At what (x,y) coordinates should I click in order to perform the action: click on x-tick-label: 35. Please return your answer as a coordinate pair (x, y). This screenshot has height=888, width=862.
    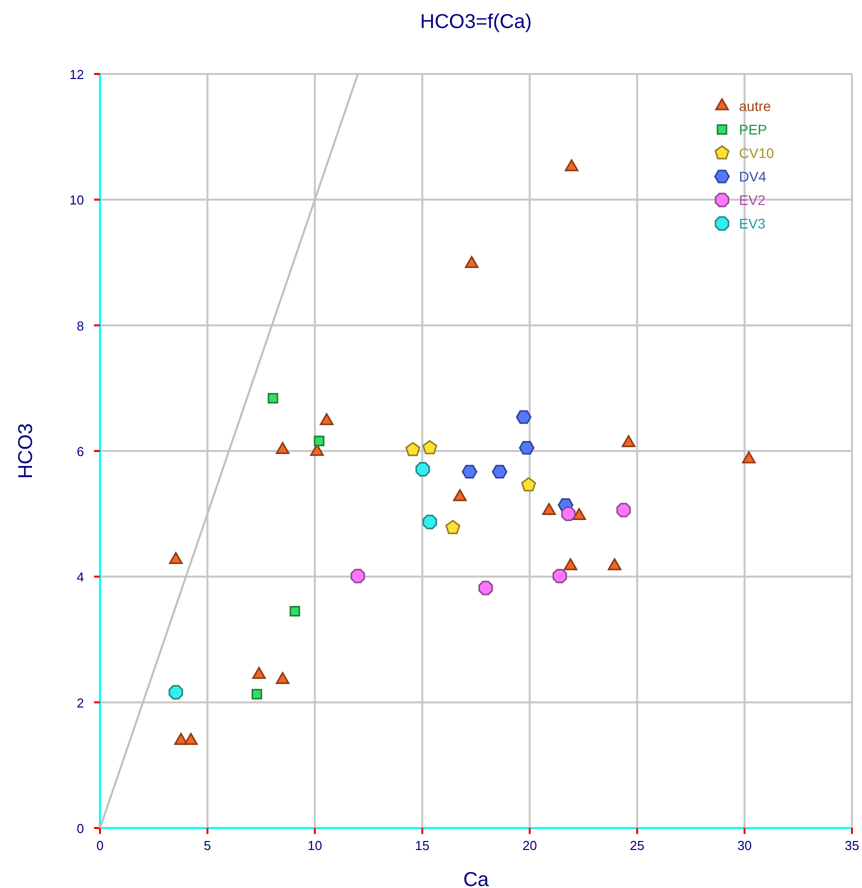
    Looking at the image, I should click on (852, 845).